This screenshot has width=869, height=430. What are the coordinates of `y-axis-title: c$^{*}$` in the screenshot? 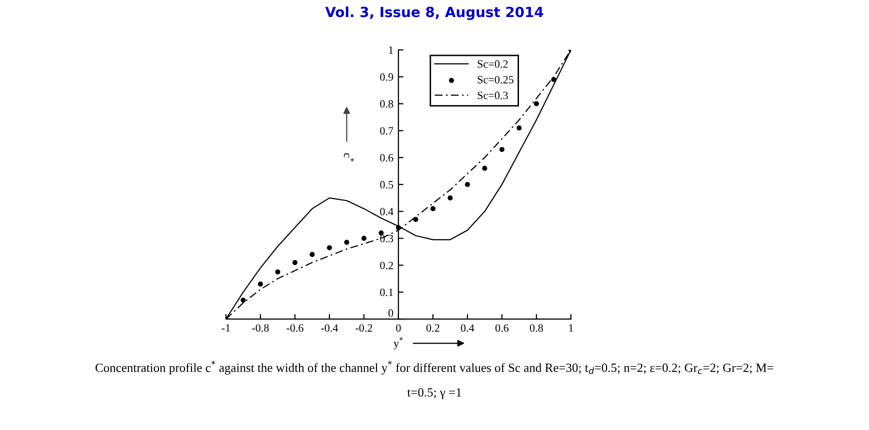 It's located at (349, 157).